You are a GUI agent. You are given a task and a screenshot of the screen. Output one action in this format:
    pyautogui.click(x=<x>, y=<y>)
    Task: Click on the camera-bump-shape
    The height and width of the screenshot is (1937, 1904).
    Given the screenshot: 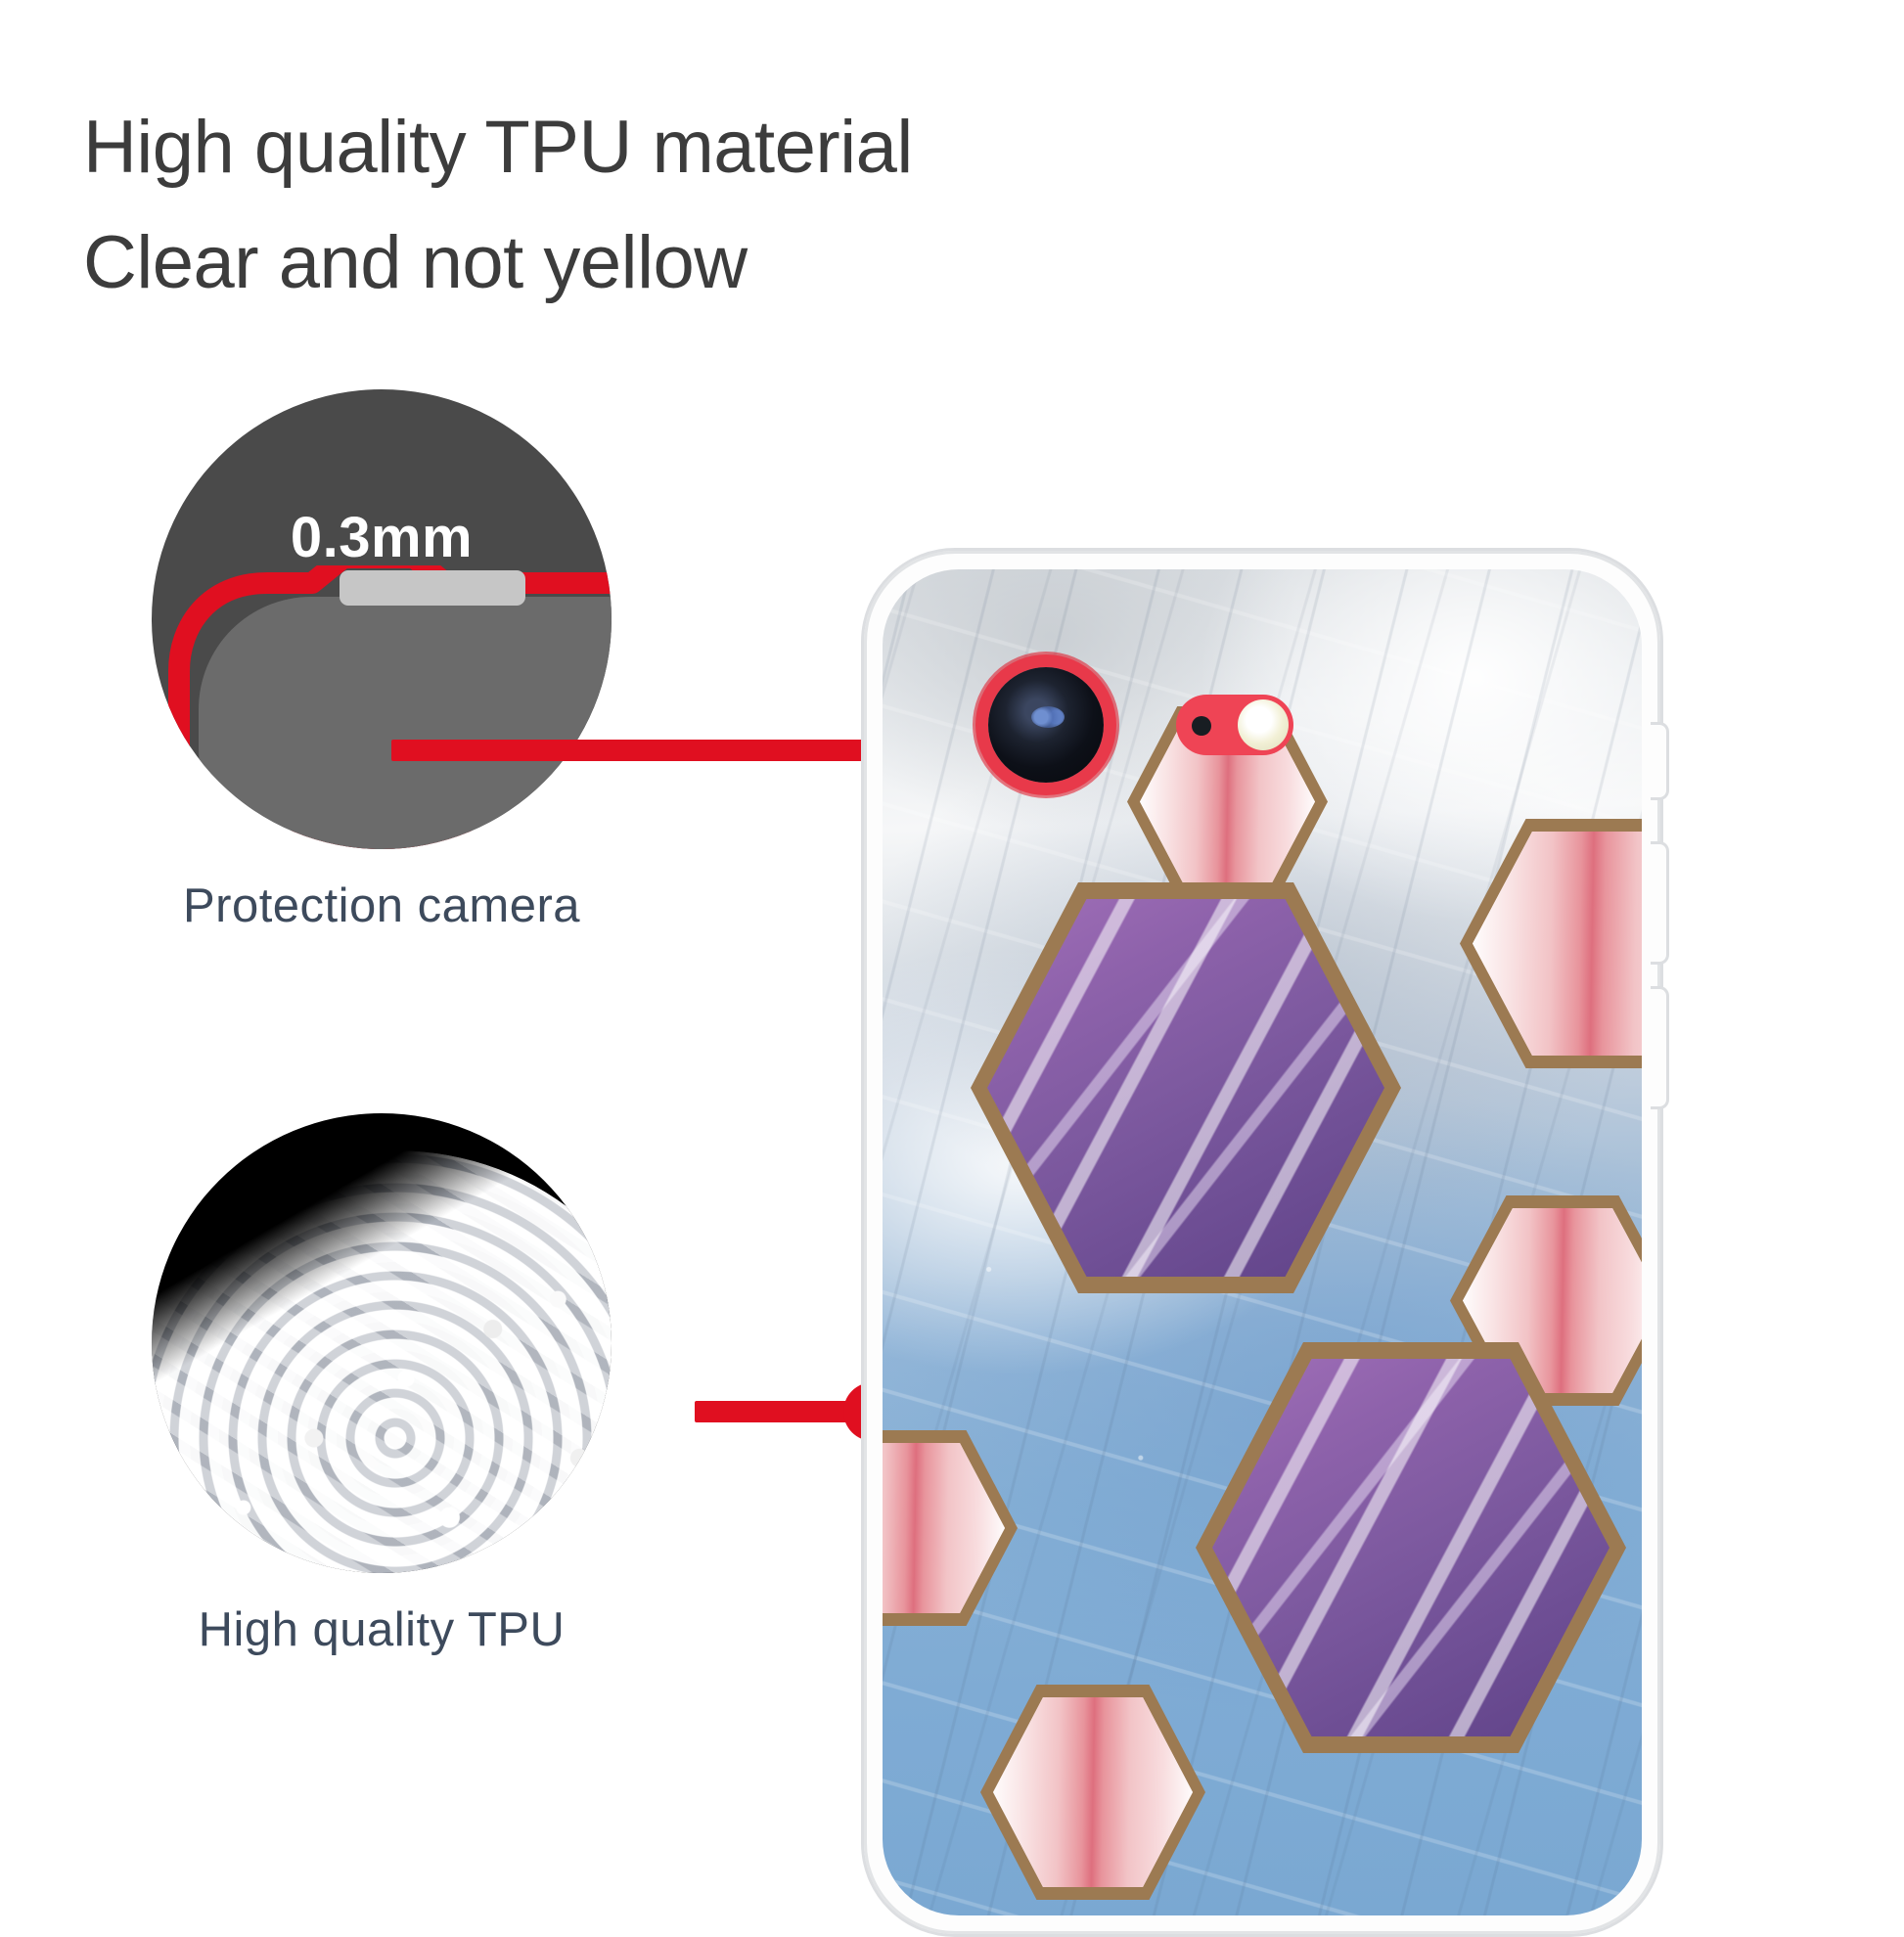 What is the action you would take?
    pyautogui.click(x=432, y=588)
    